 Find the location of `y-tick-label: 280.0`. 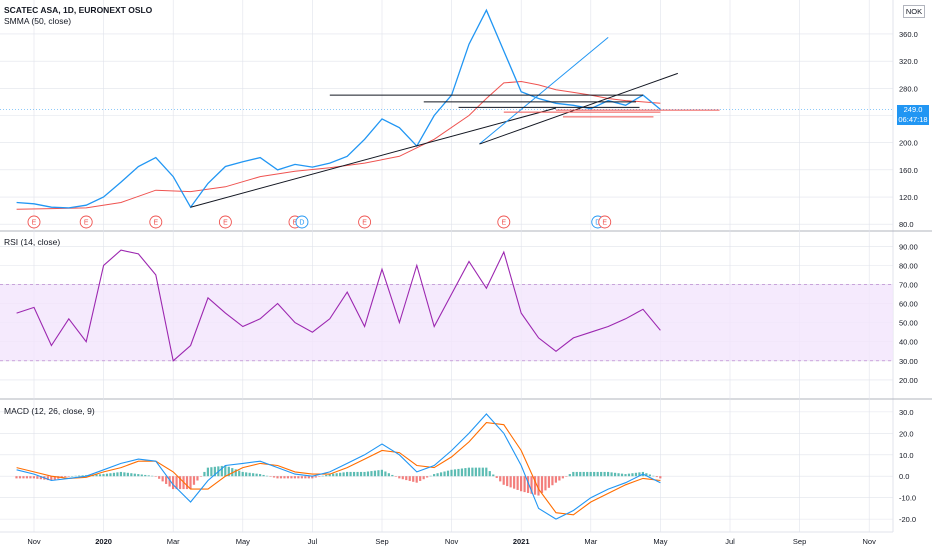

y-tick-label: 280.0 is located at coordinates (908, 88).